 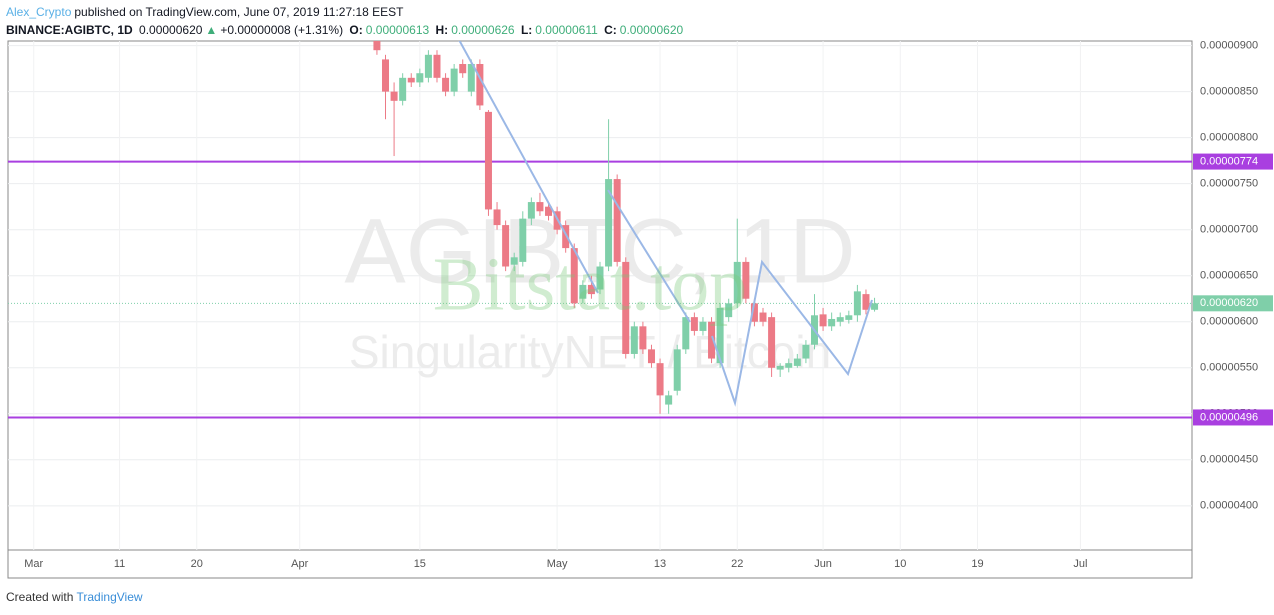 I want to click on level-label-box, so click(x=1233, y=161).